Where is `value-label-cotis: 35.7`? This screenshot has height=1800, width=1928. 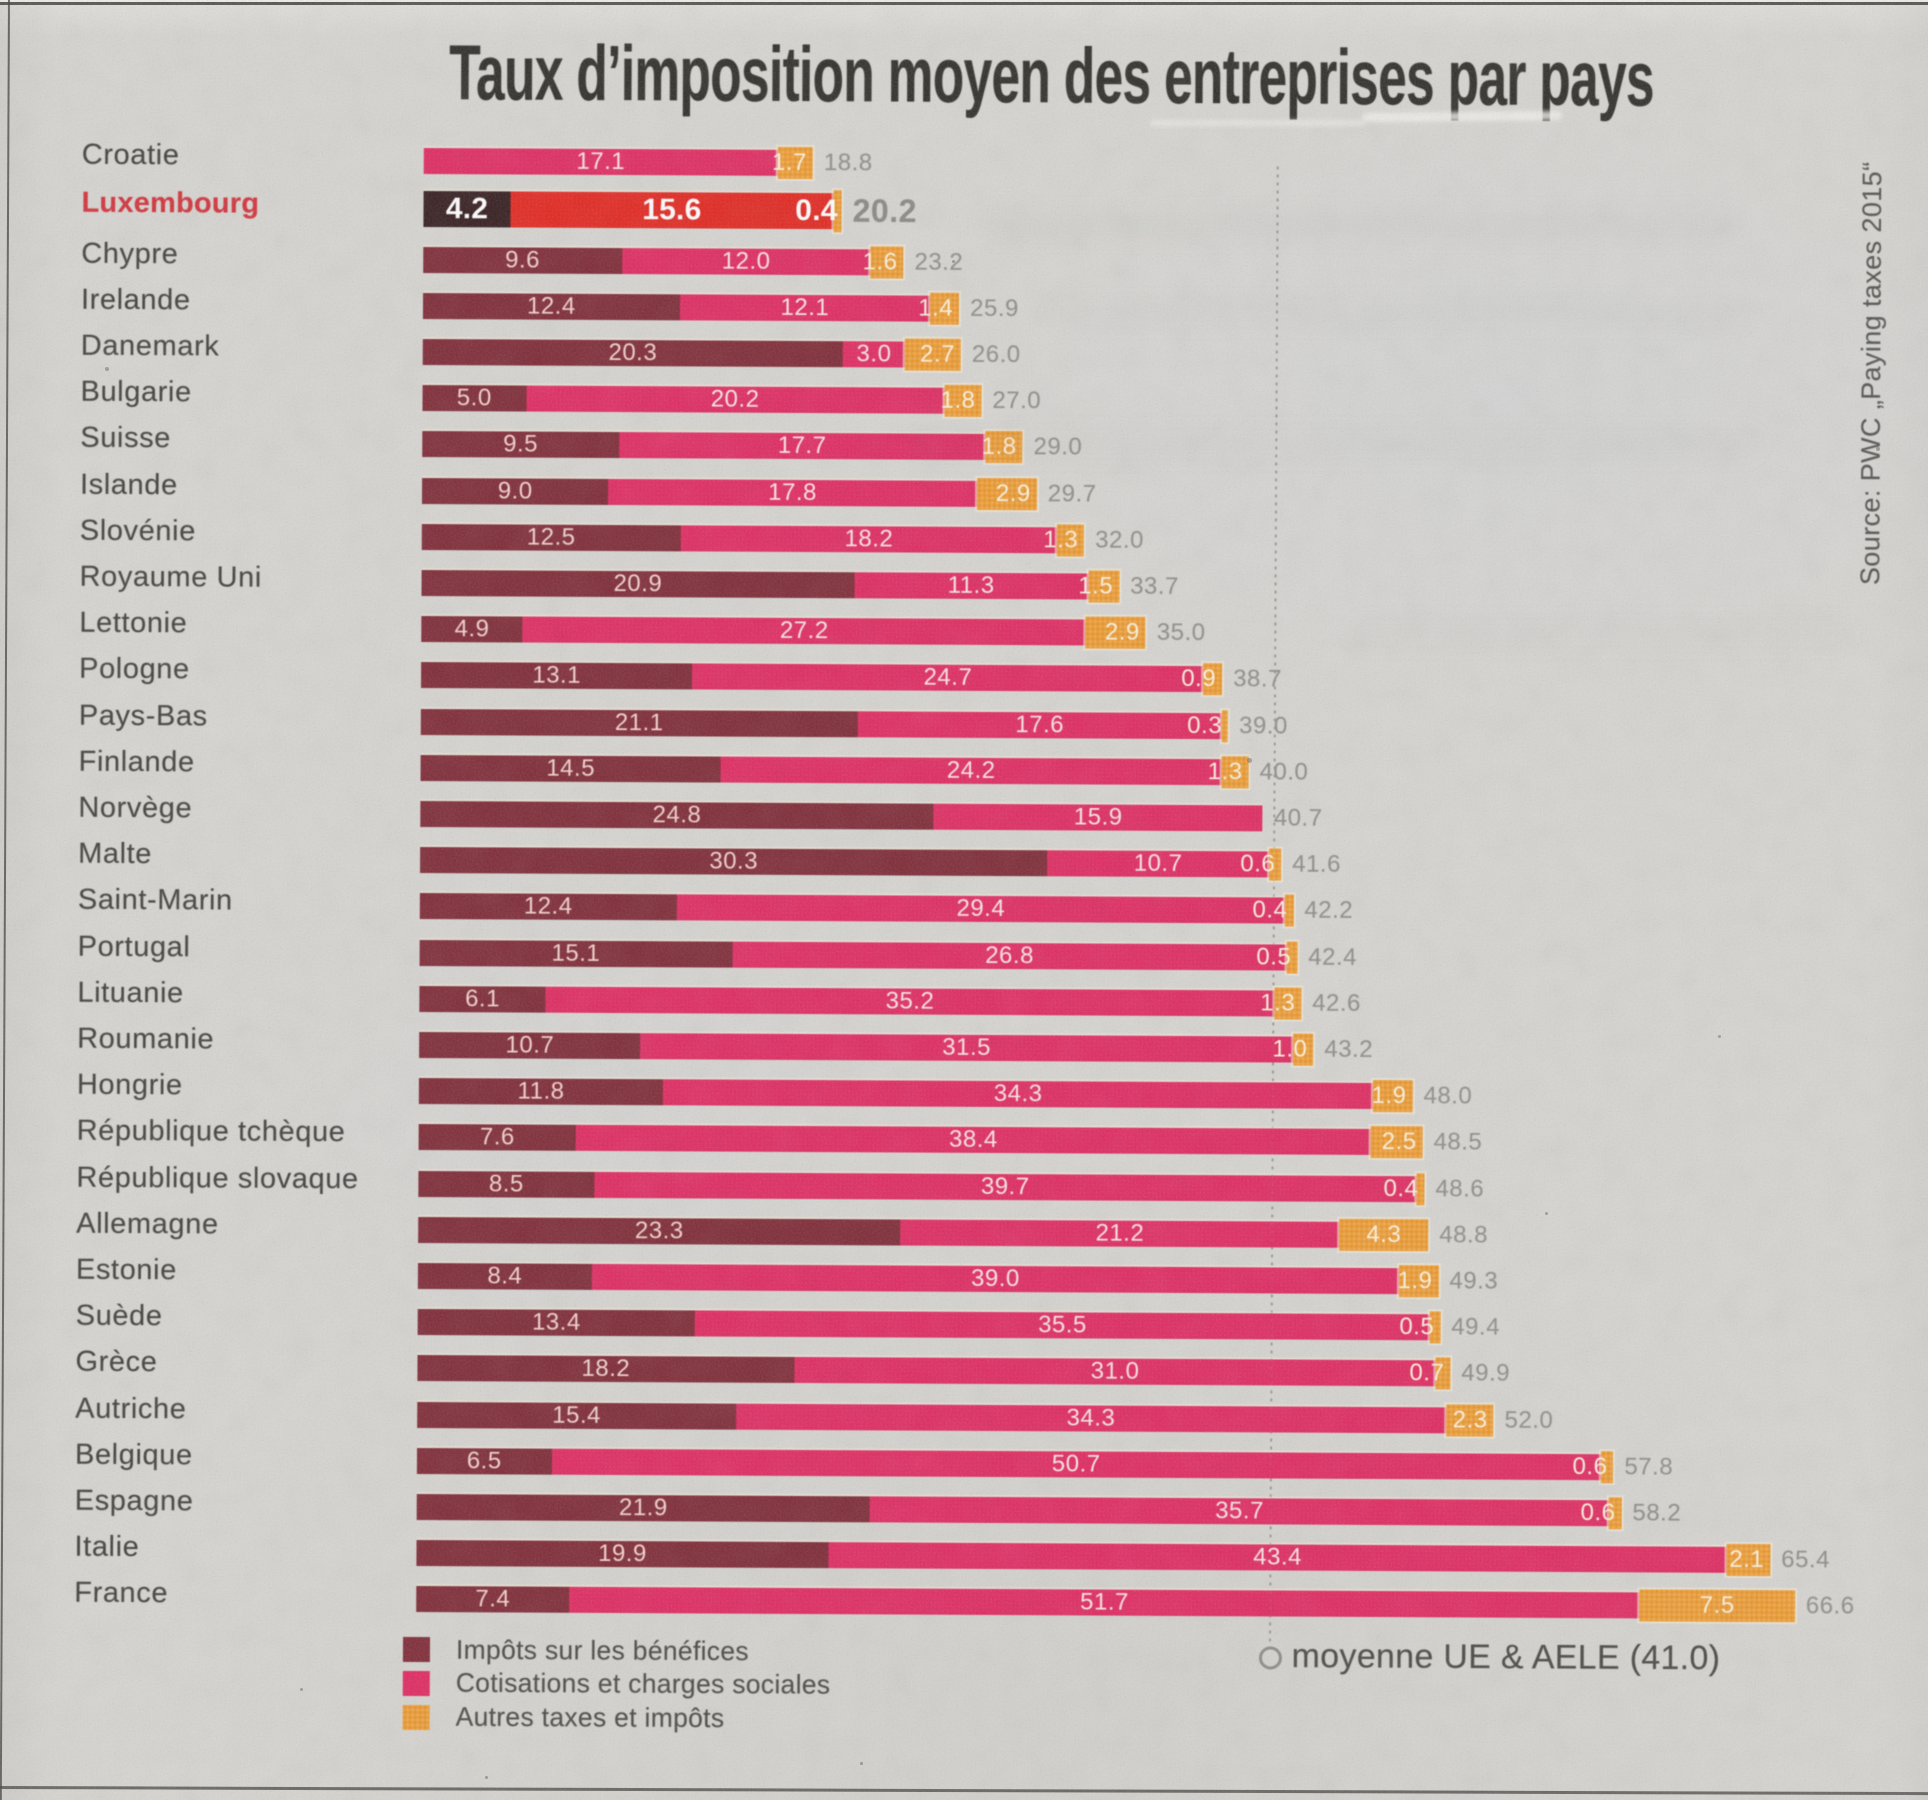
value-label-cotis: 35.7 is located at coordinates (1239, 1511).